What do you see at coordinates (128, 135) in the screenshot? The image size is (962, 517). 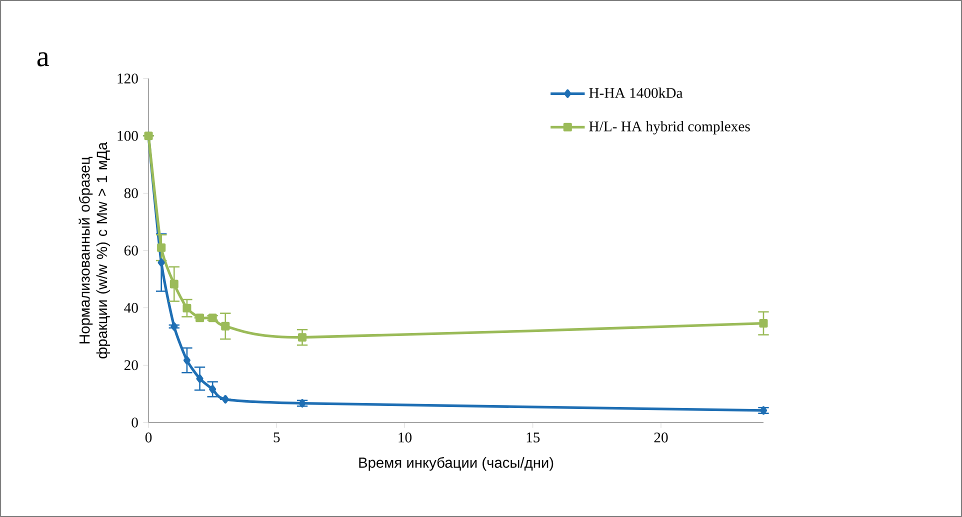 I see `y-tick-label: 100` at bounding box center [128, 135].